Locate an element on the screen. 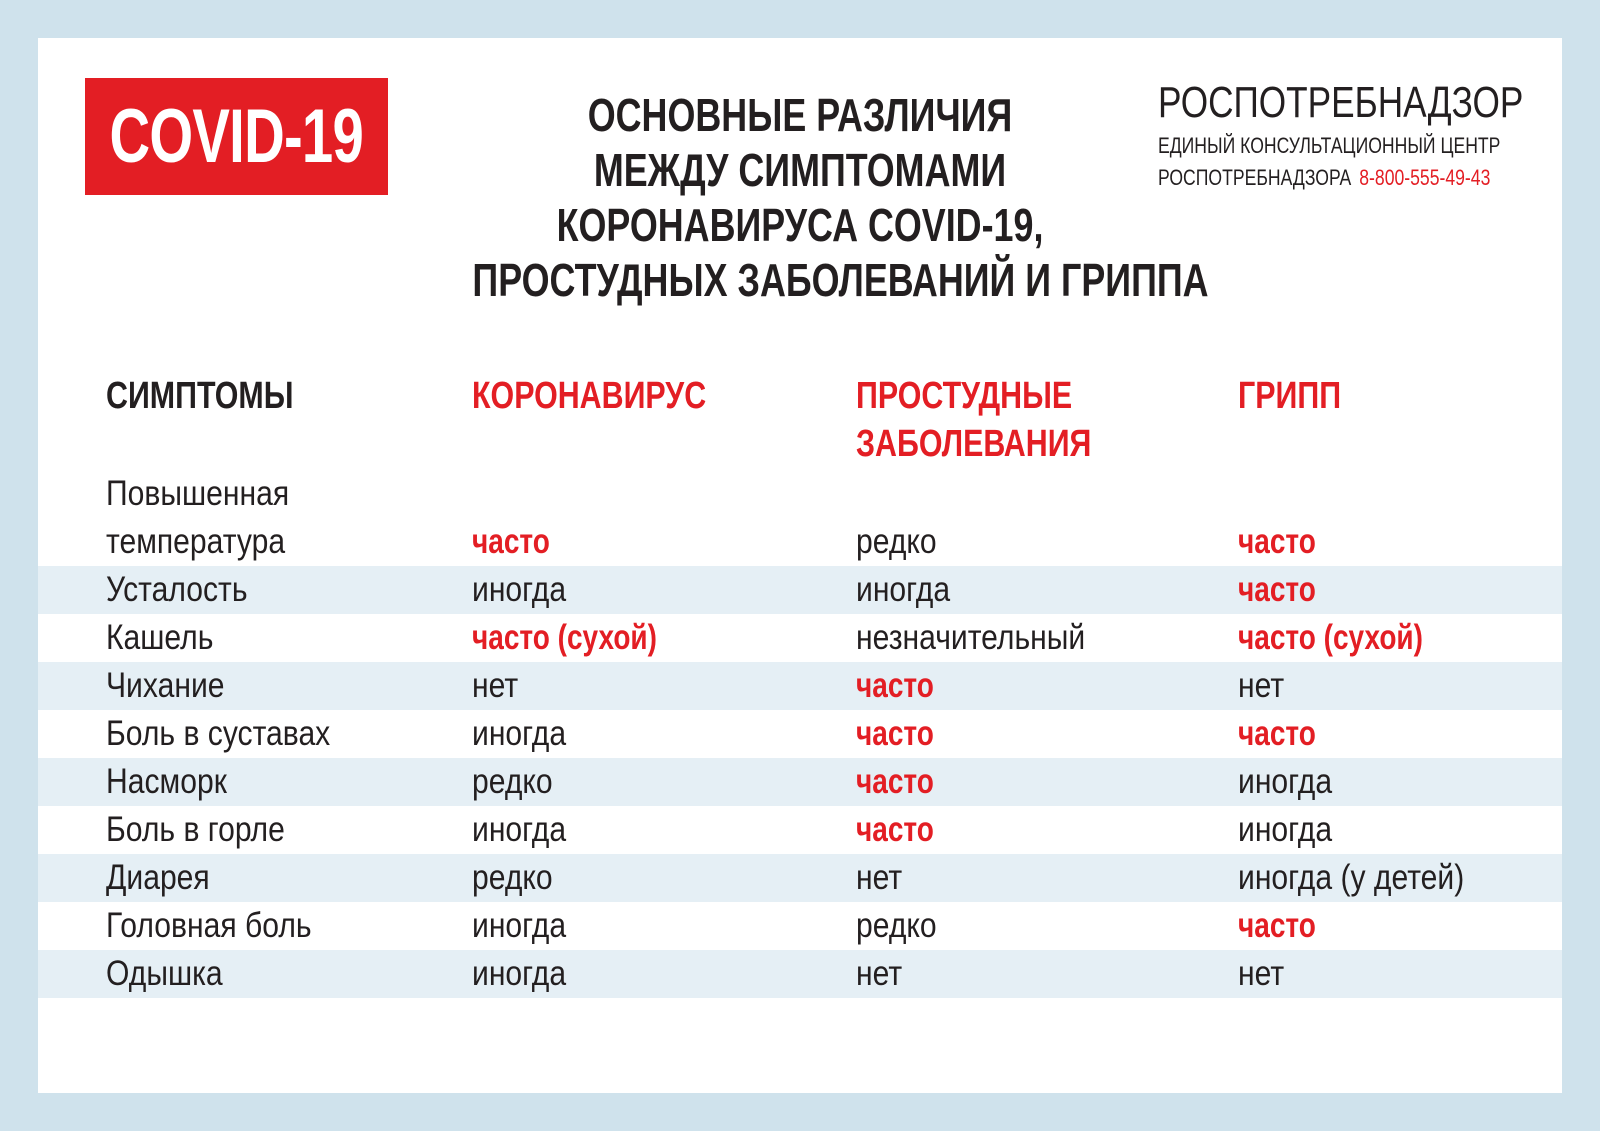  table-row: Головная боль иногда редко часто is located at coordinates (800, 926).